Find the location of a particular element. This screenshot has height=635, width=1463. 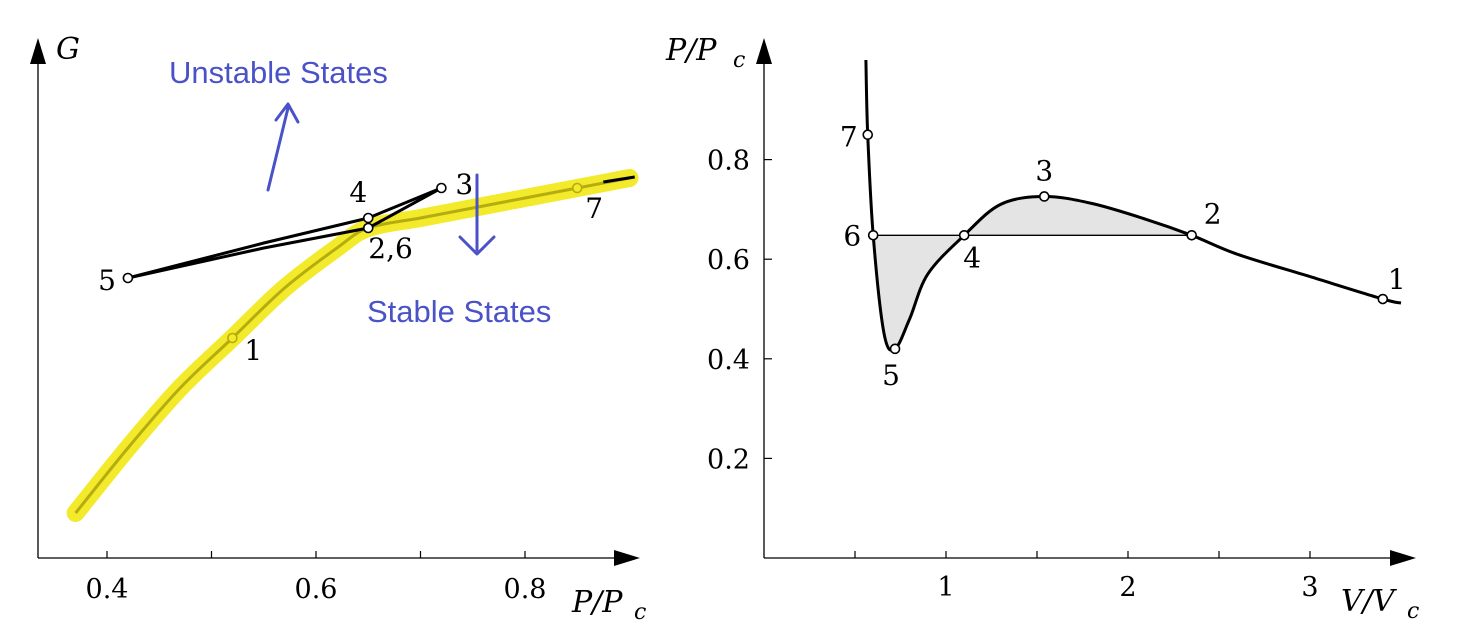

stable-branch-tail is located at coordinates (619, 179).